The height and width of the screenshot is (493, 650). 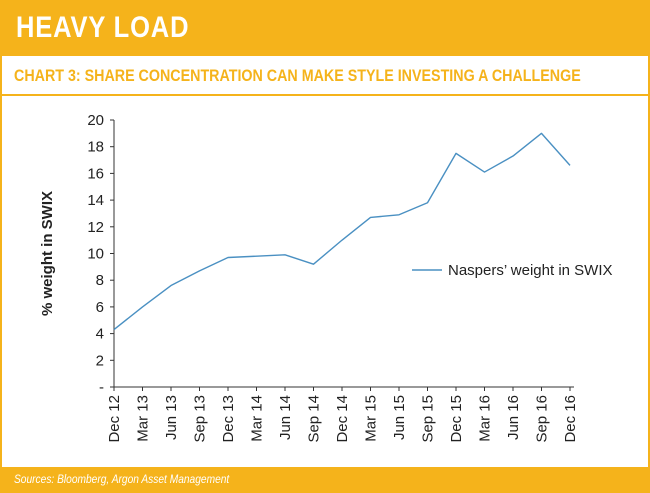 What do you see at coordinates (100, 280) in the screenshot?
I see `y-tick-label: 8` at bounding box center [100, 280].